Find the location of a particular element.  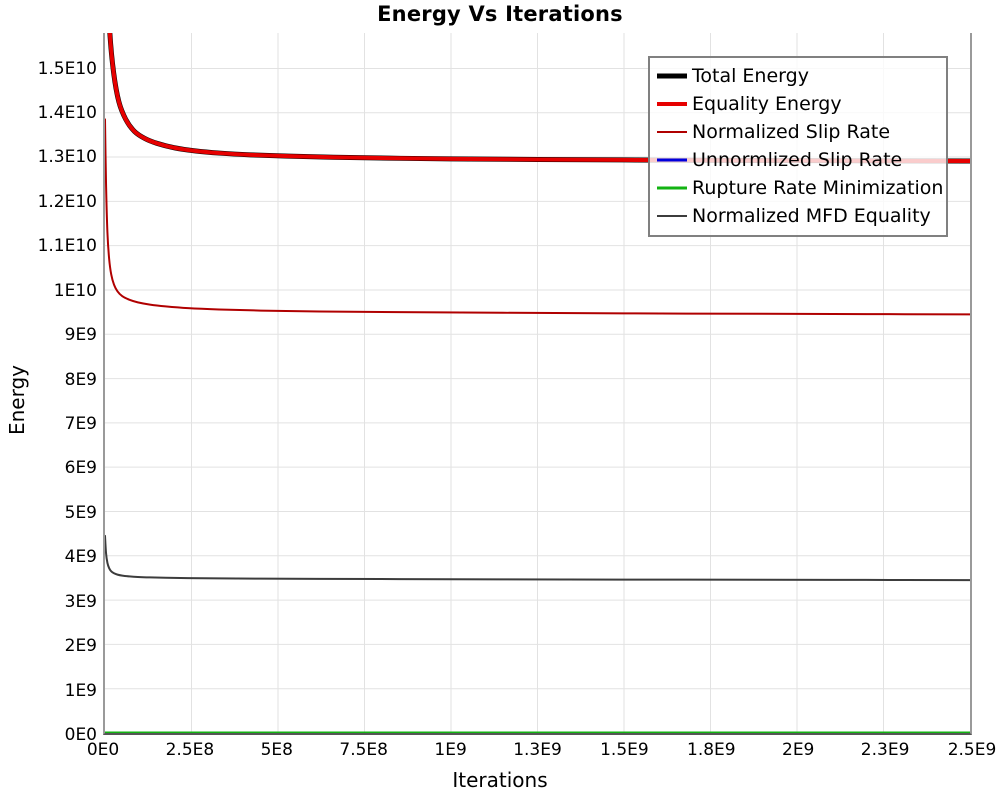

x-tick-label: 7.5E8 is located at coordinates (363, 750).